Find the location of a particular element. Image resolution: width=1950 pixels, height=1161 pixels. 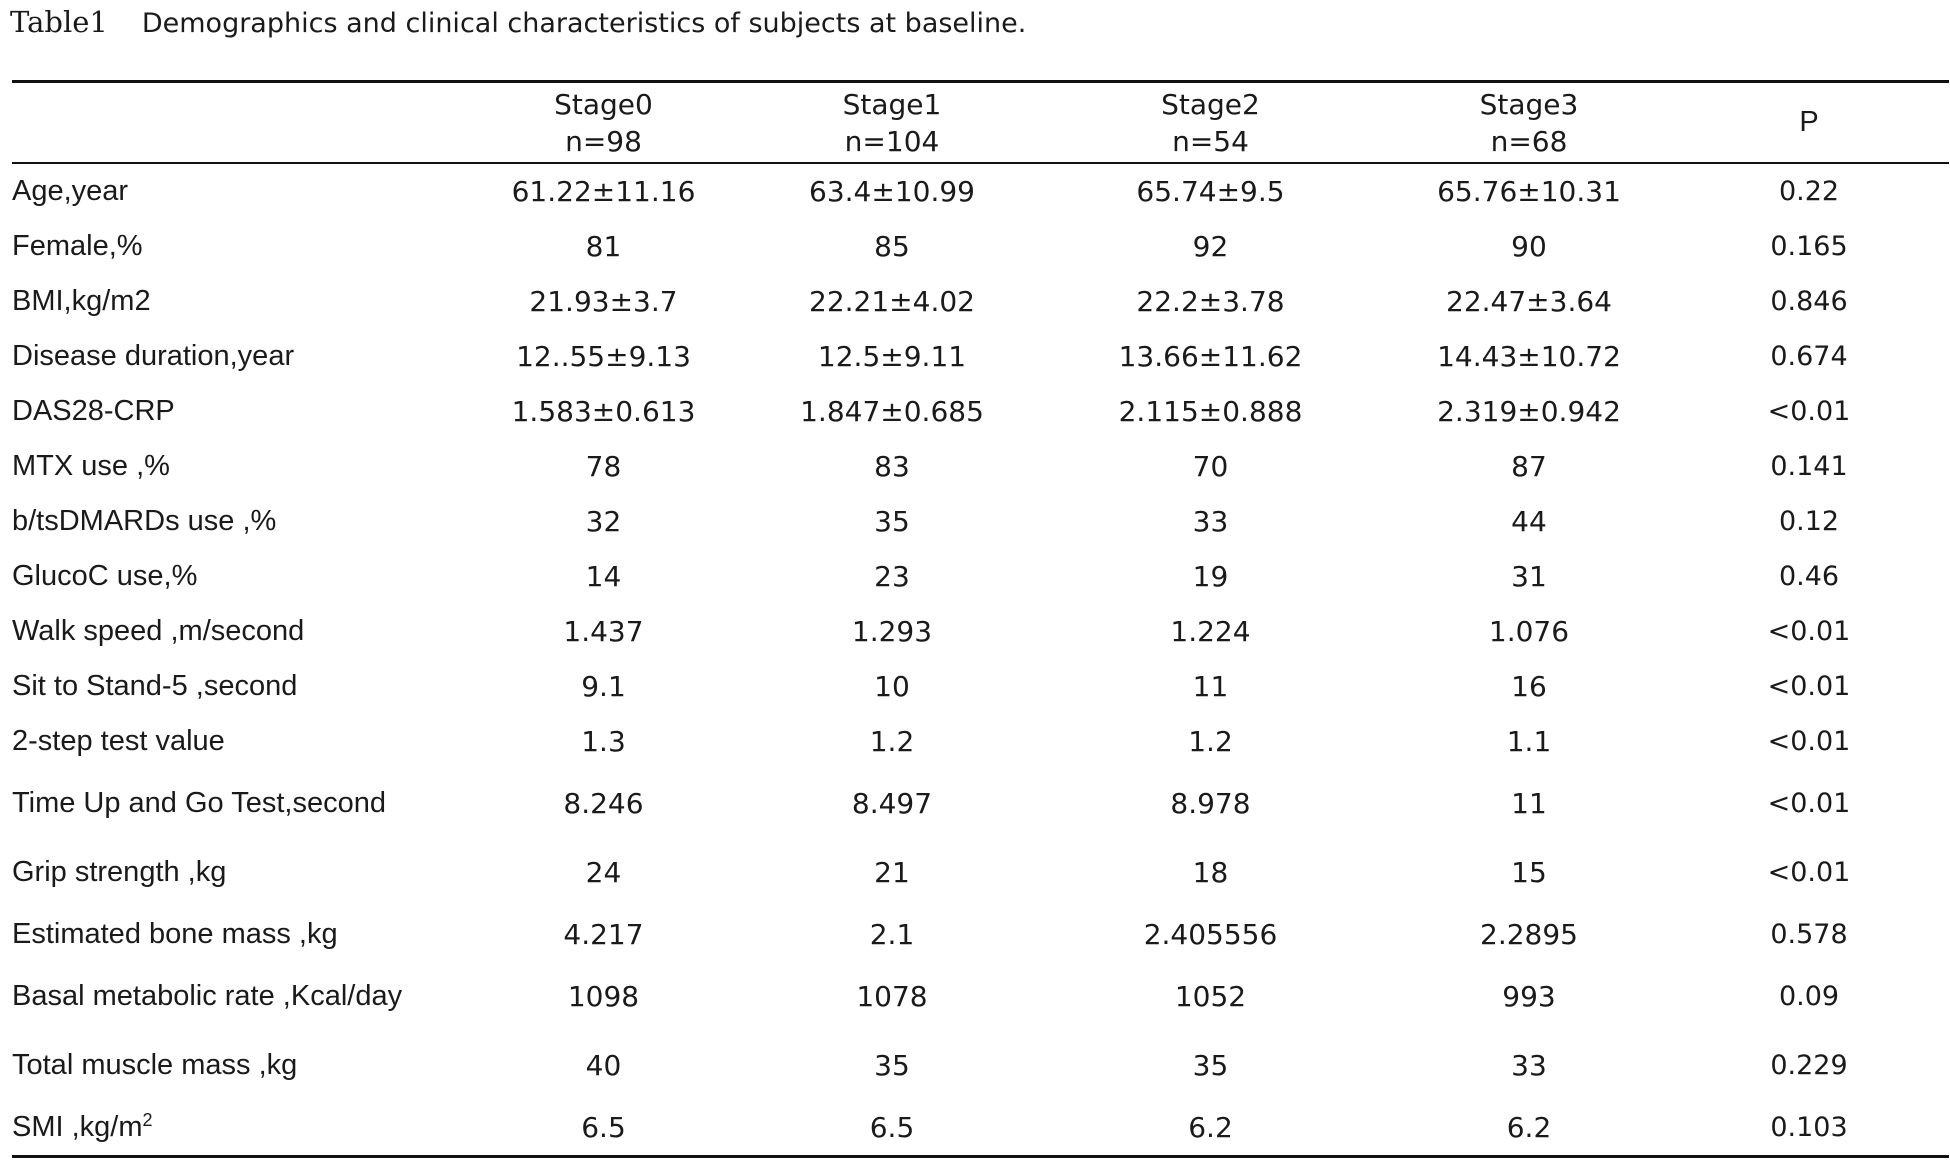

stage0-value-cell: 40 is located at coordinates (603, 1065).